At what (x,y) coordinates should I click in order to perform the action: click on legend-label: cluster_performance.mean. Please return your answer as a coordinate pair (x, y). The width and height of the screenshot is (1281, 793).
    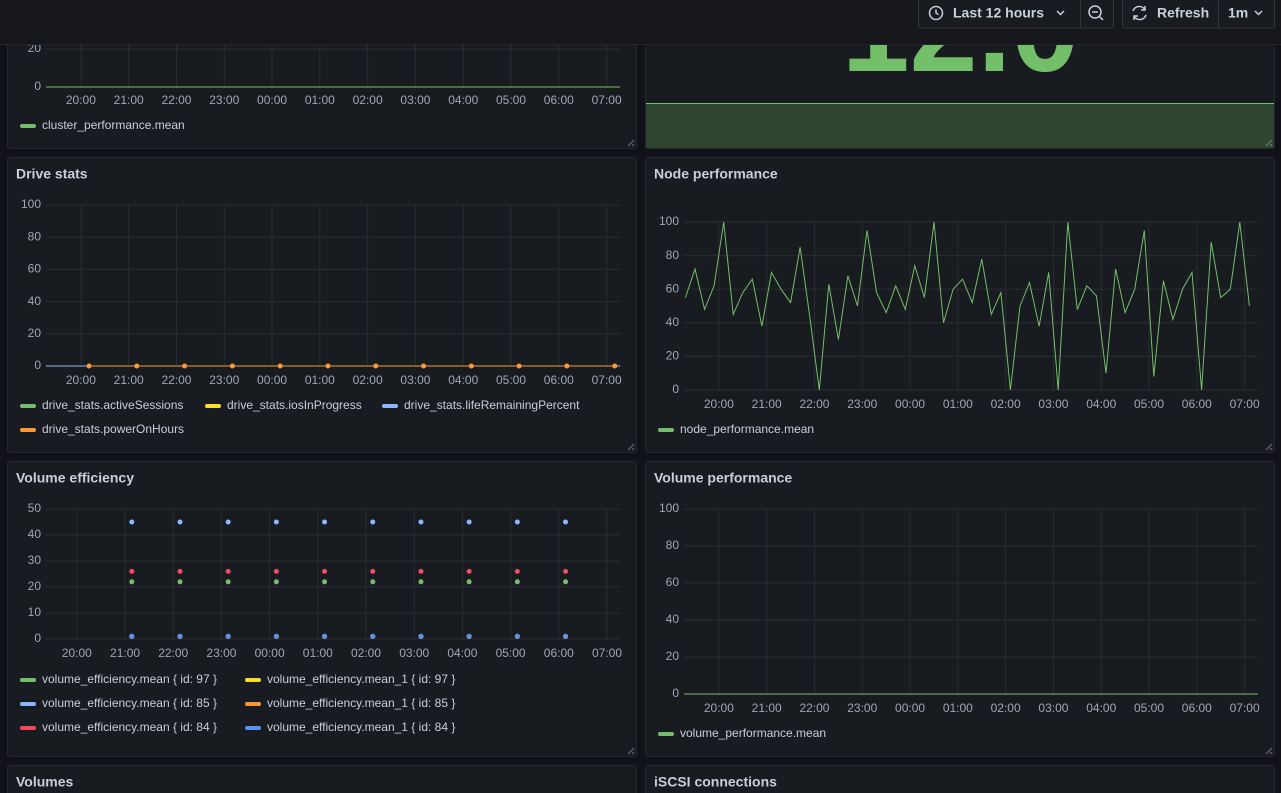
    Looking at the image, I should click on (113, 125).